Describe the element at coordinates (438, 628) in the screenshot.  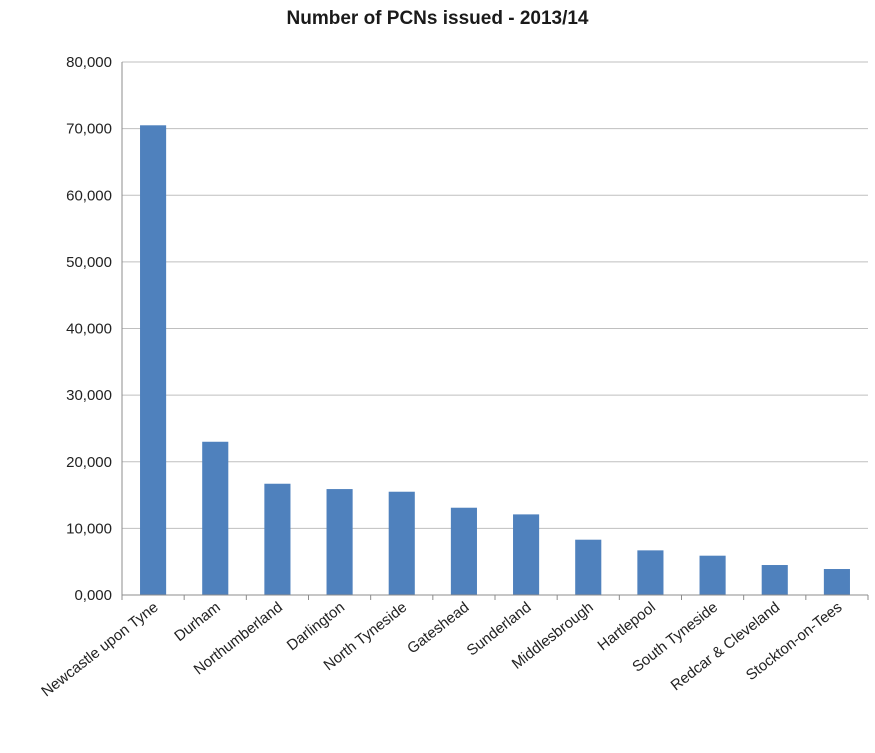
I see `x-tick-label: Gateshead` at that location.